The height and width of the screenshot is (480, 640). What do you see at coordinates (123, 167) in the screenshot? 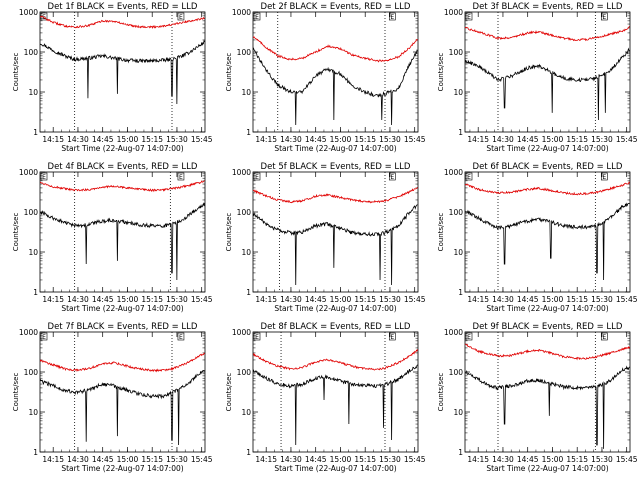
I see `chart-title: Det 4f BLACK = Events, RED = LLD` at bounding box center [123, 167].